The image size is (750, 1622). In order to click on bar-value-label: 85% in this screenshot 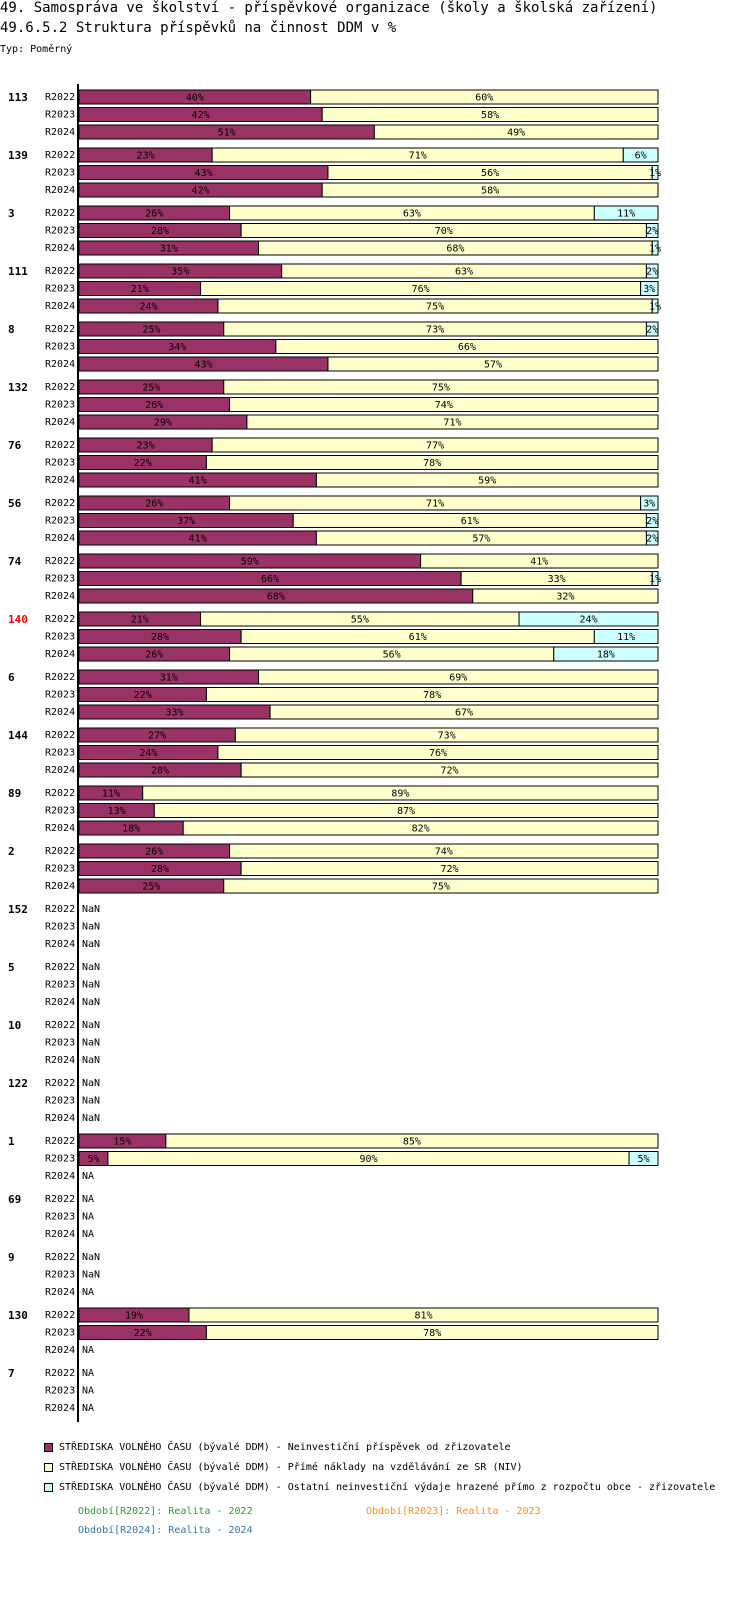, I will do `click(412, 1142)`.